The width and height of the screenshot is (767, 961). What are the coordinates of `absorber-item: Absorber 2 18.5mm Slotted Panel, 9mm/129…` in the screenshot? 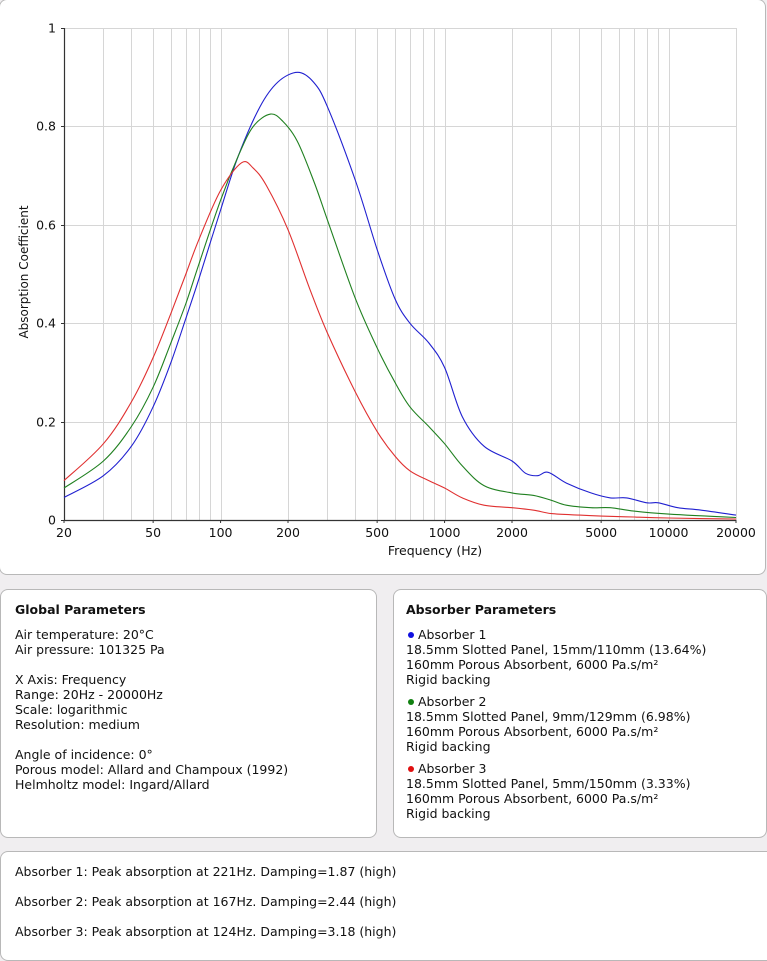 It's located at (580, 724).